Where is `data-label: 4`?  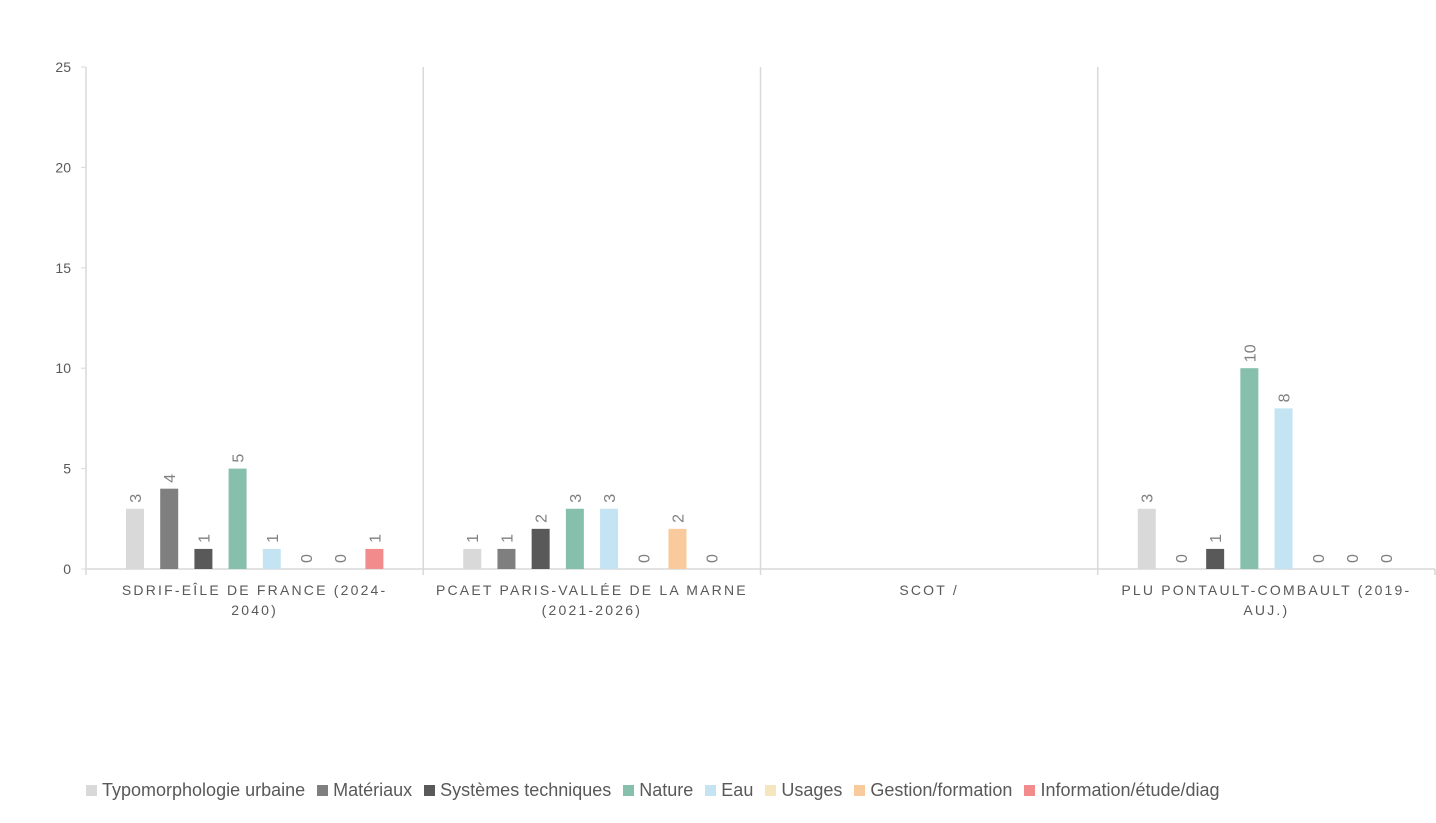 data-label: 4 is located at coordinates (170, 478).